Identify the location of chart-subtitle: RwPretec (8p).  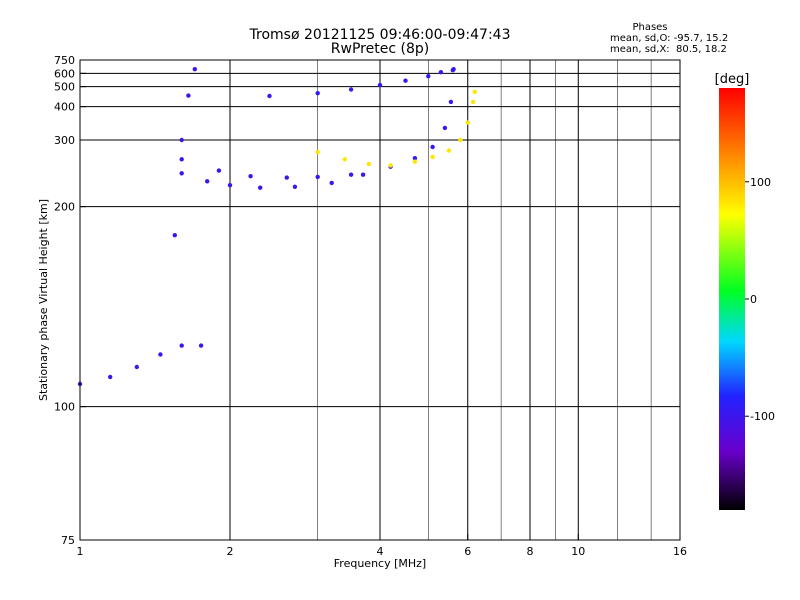
(380, 49).